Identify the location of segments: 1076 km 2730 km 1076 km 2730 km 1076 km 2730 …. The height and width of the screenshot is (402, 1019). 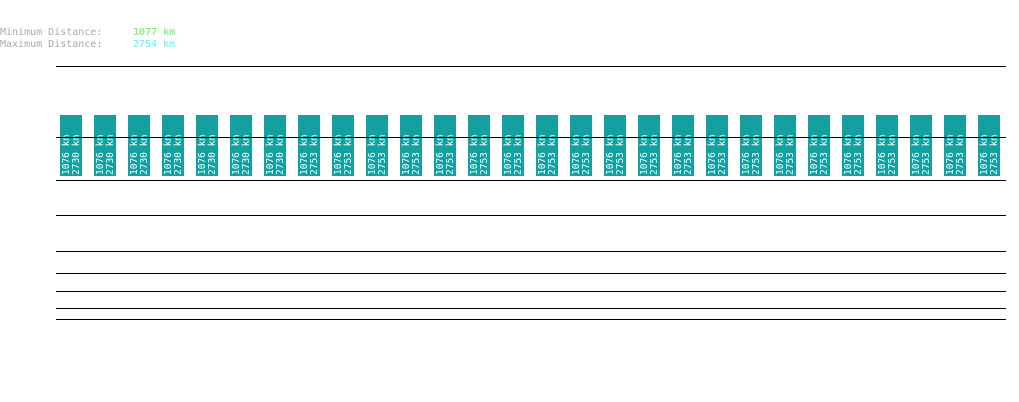
(530, 145).